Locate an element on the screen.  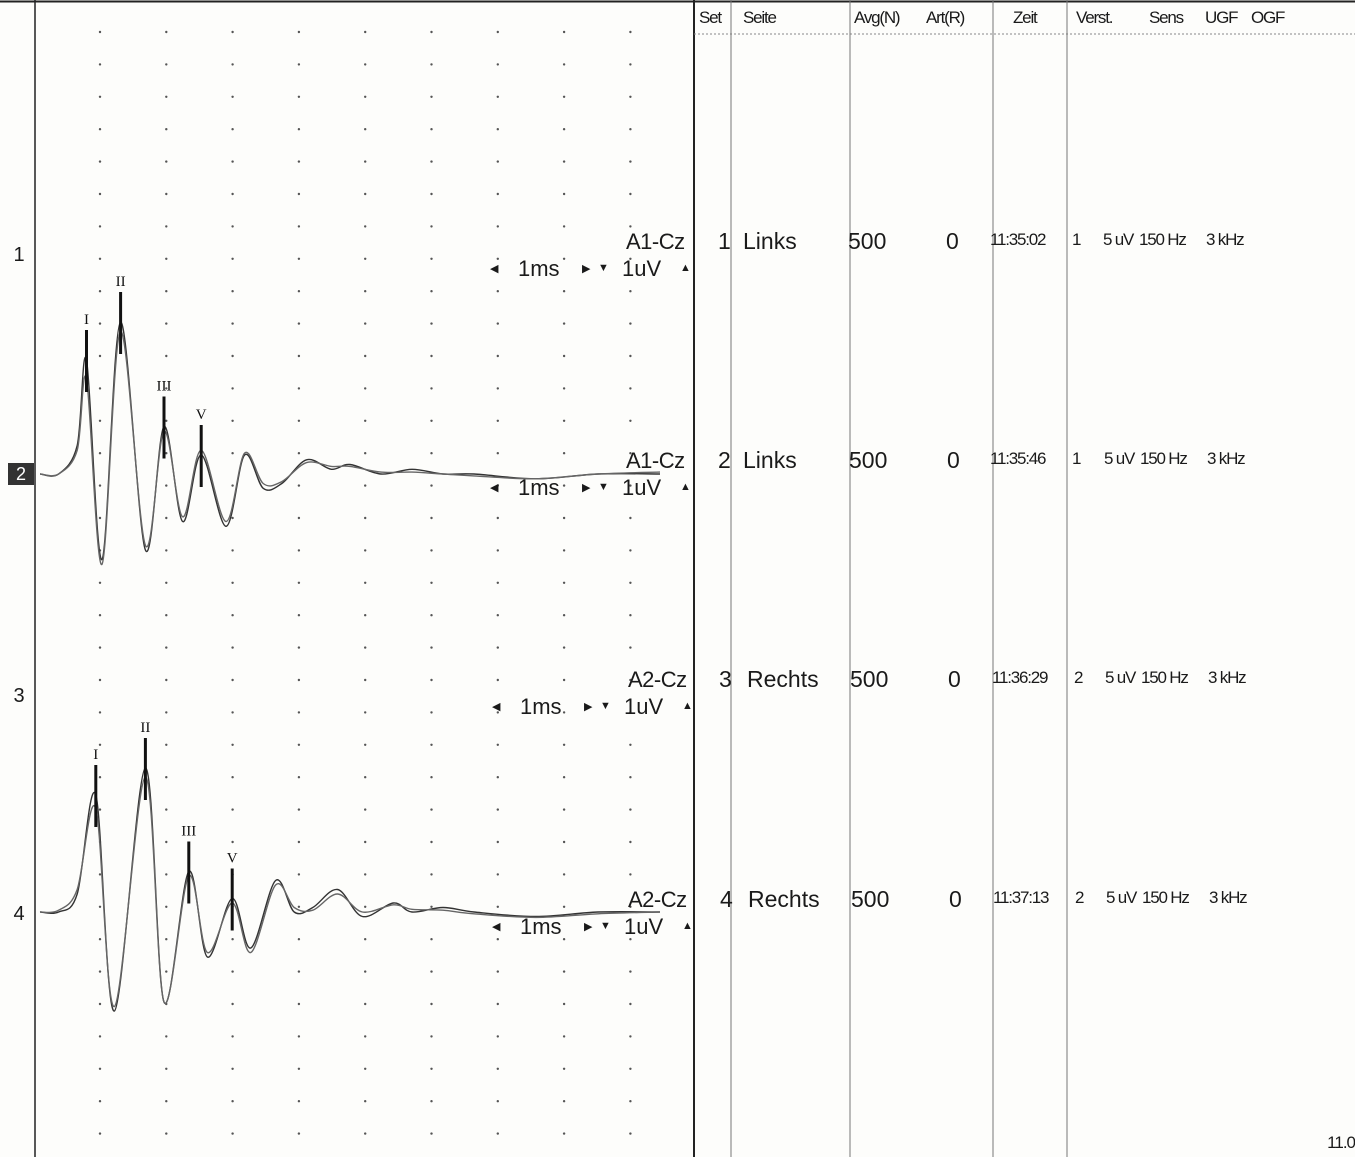
table-cell-set: 2 is located at coordinates (724, 460).